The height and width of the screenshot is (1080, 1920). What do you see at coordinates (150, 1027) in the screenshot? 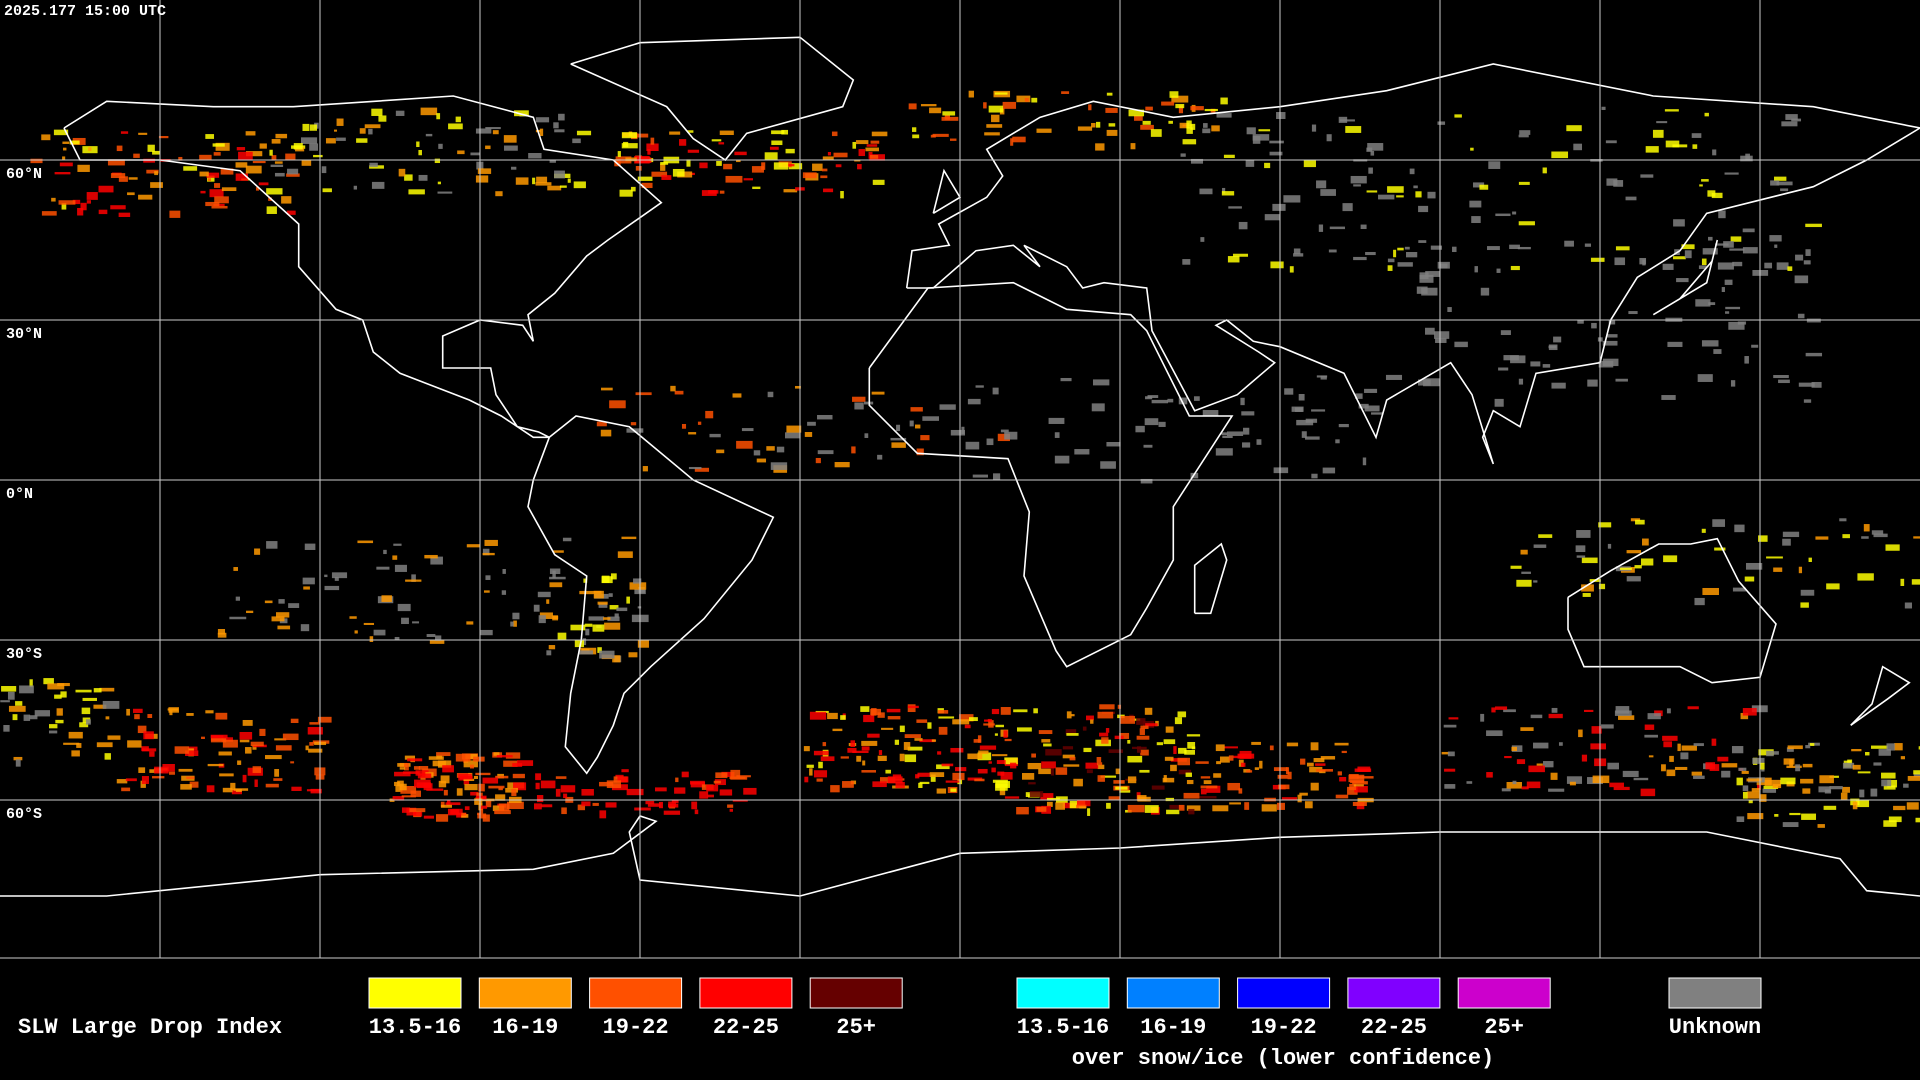
I see `legend-title: SLW Large Drop Index` at bounding box center [150, 1027].